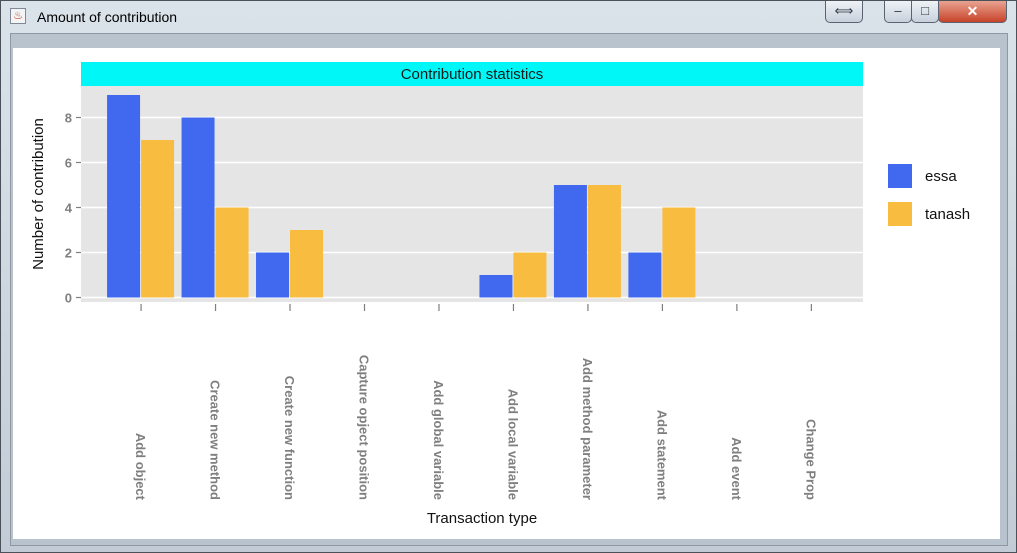 The image size is (1017, 553). Describe the element at coordinates (512, 444) in the screenshot. I see `x-tick-label: Add local variable` at that location.